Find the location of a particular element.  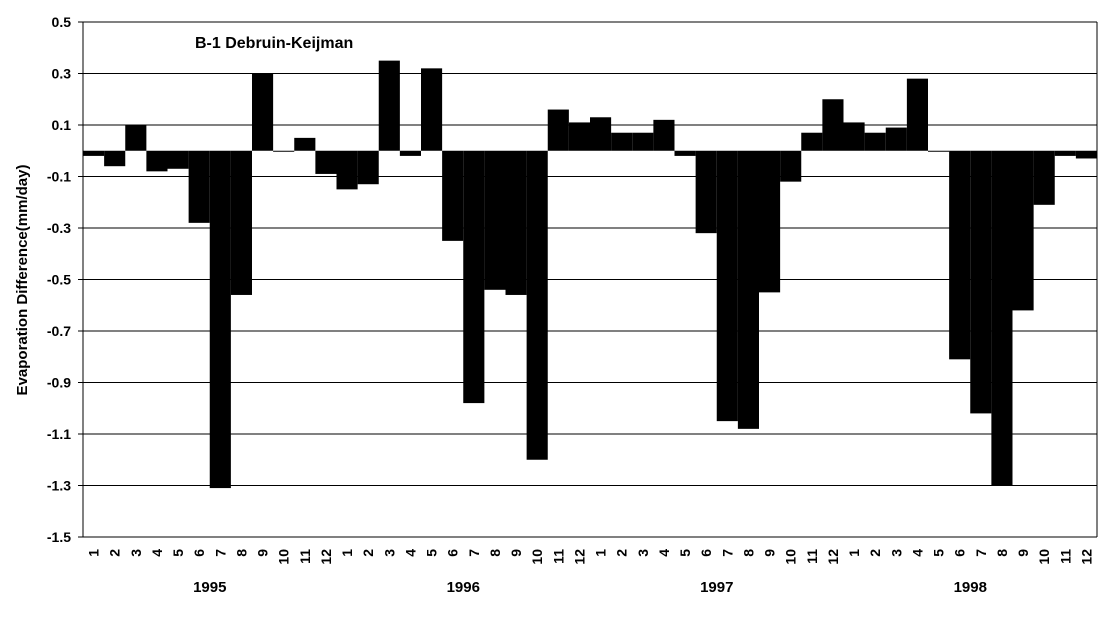

y-tick-label: -0.5 is located at coordinates (59, 280).